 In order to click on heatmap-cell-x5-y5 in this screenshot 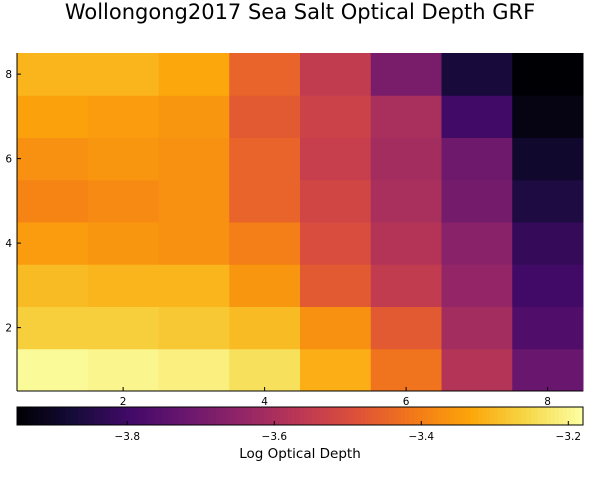, I will do `click(336, 201)`.